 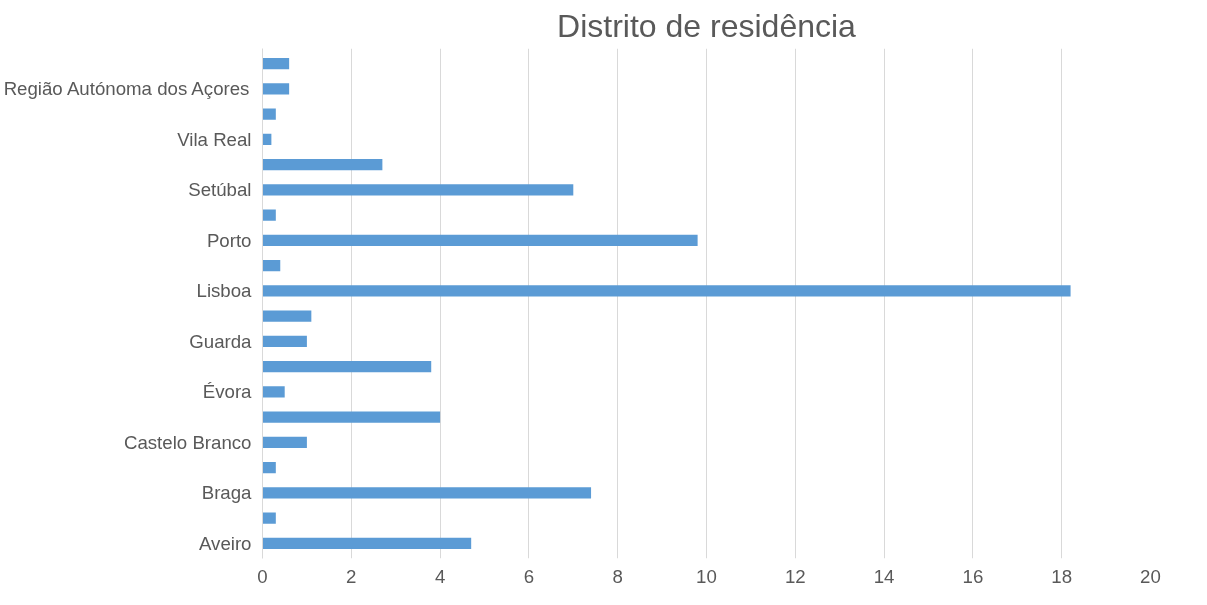 What do you see at coordinates (229, 240) in the screenshot?
I see `y-tick-label: Porto` at bounding box center [229, 240].